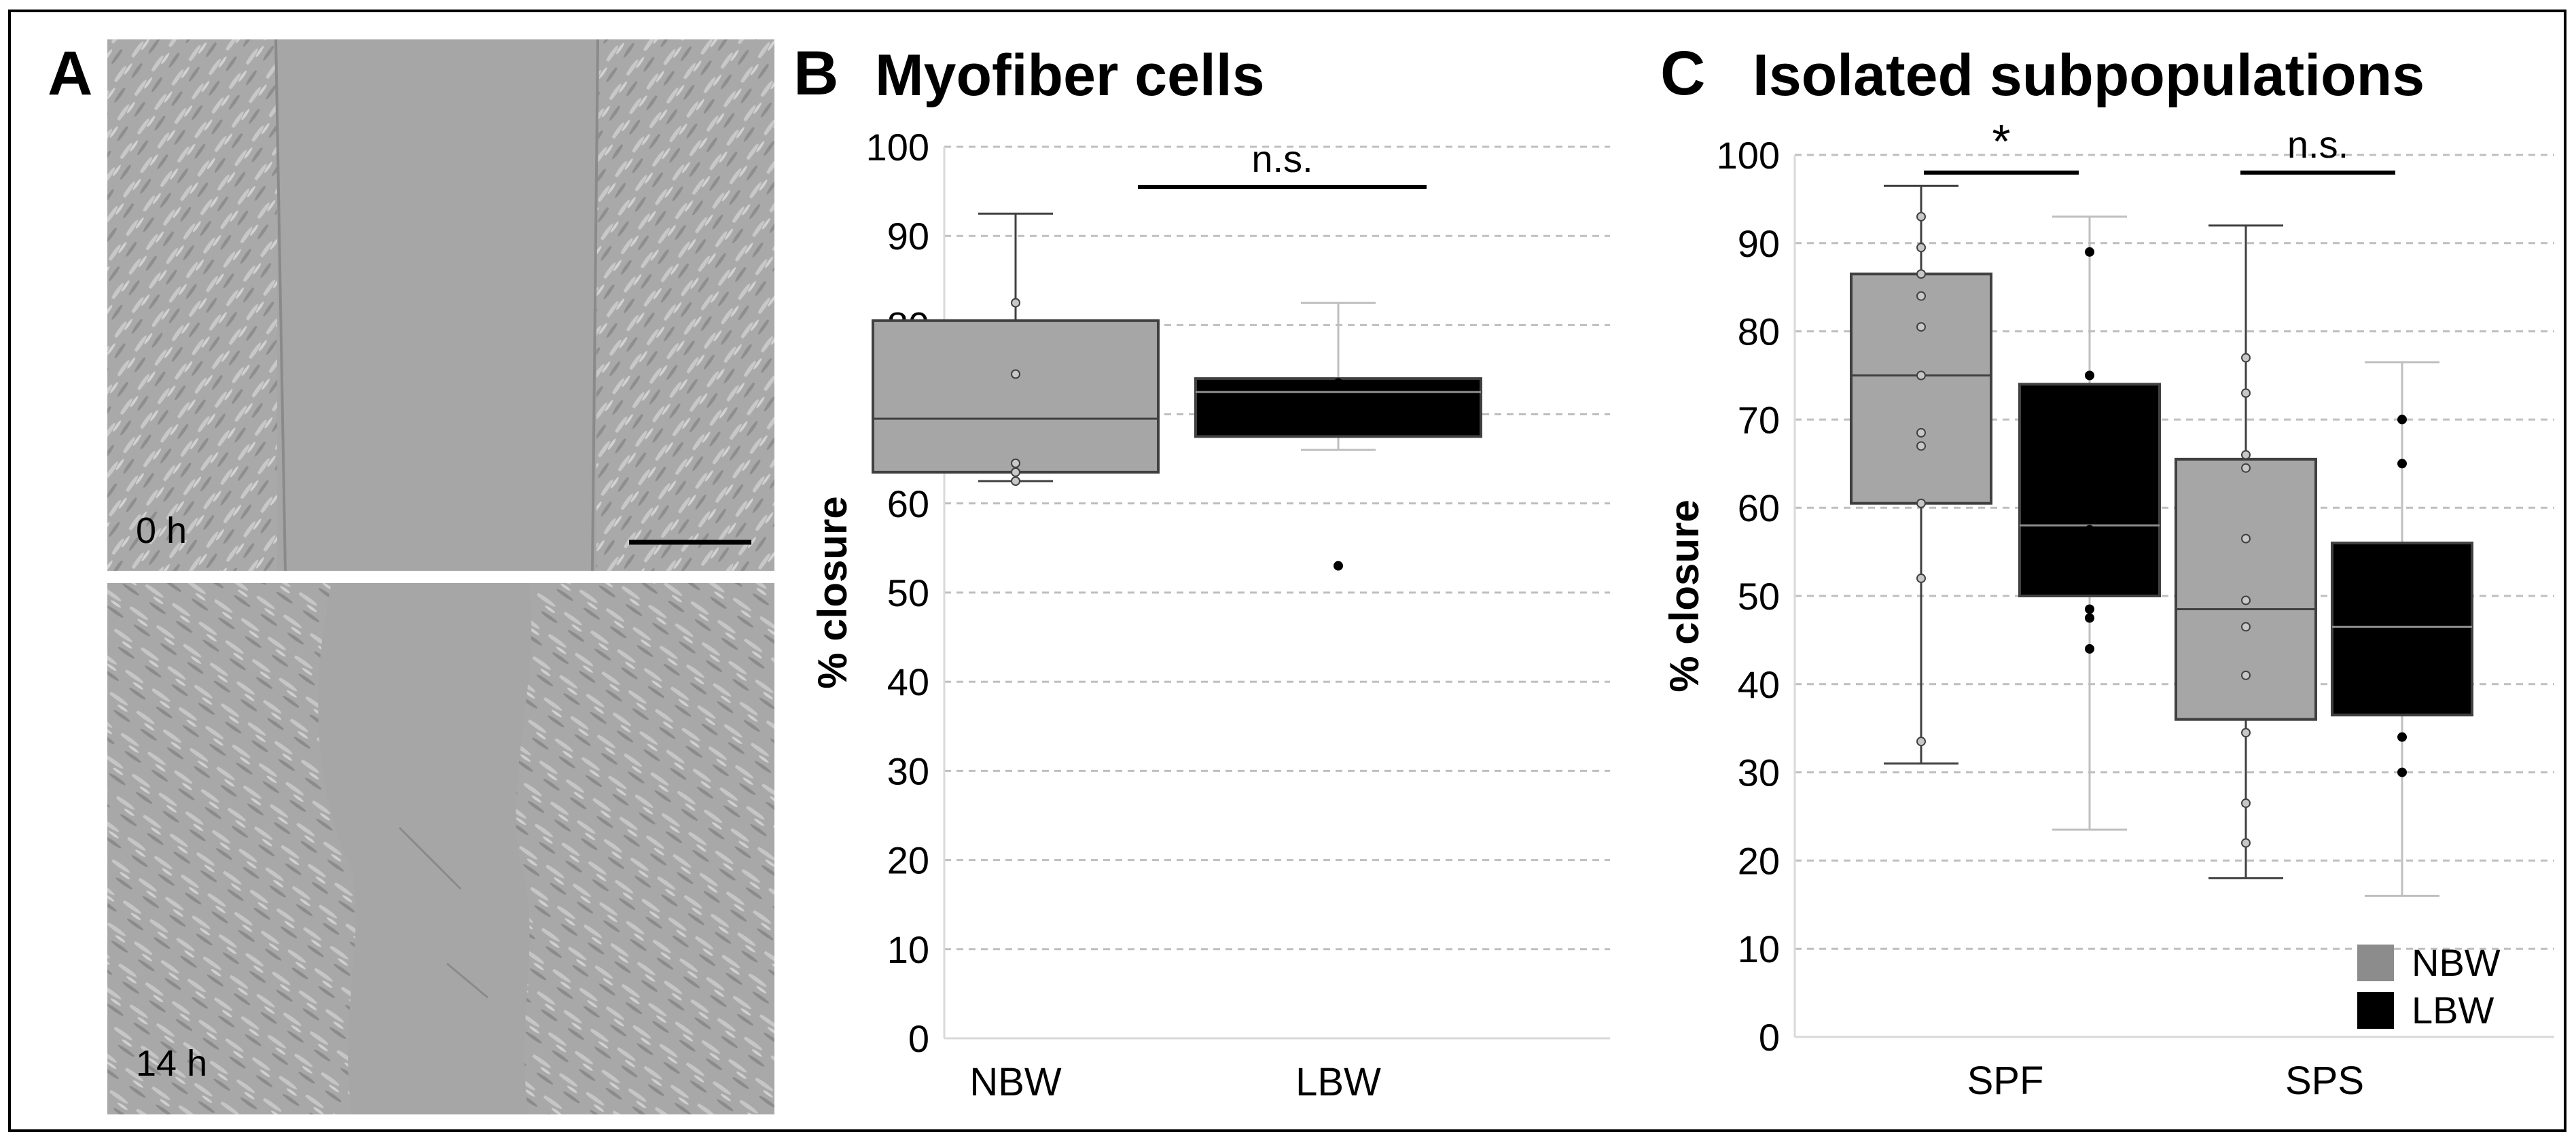  I want to click on chart-b-ytick-label: 10, so click(908, 949).